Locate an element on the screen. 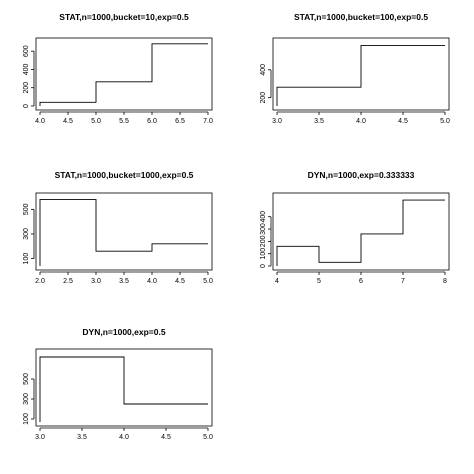 The height and width of the screenshot is (474, 474). x-tick-label: 5 is located at coordinates (319, 281).